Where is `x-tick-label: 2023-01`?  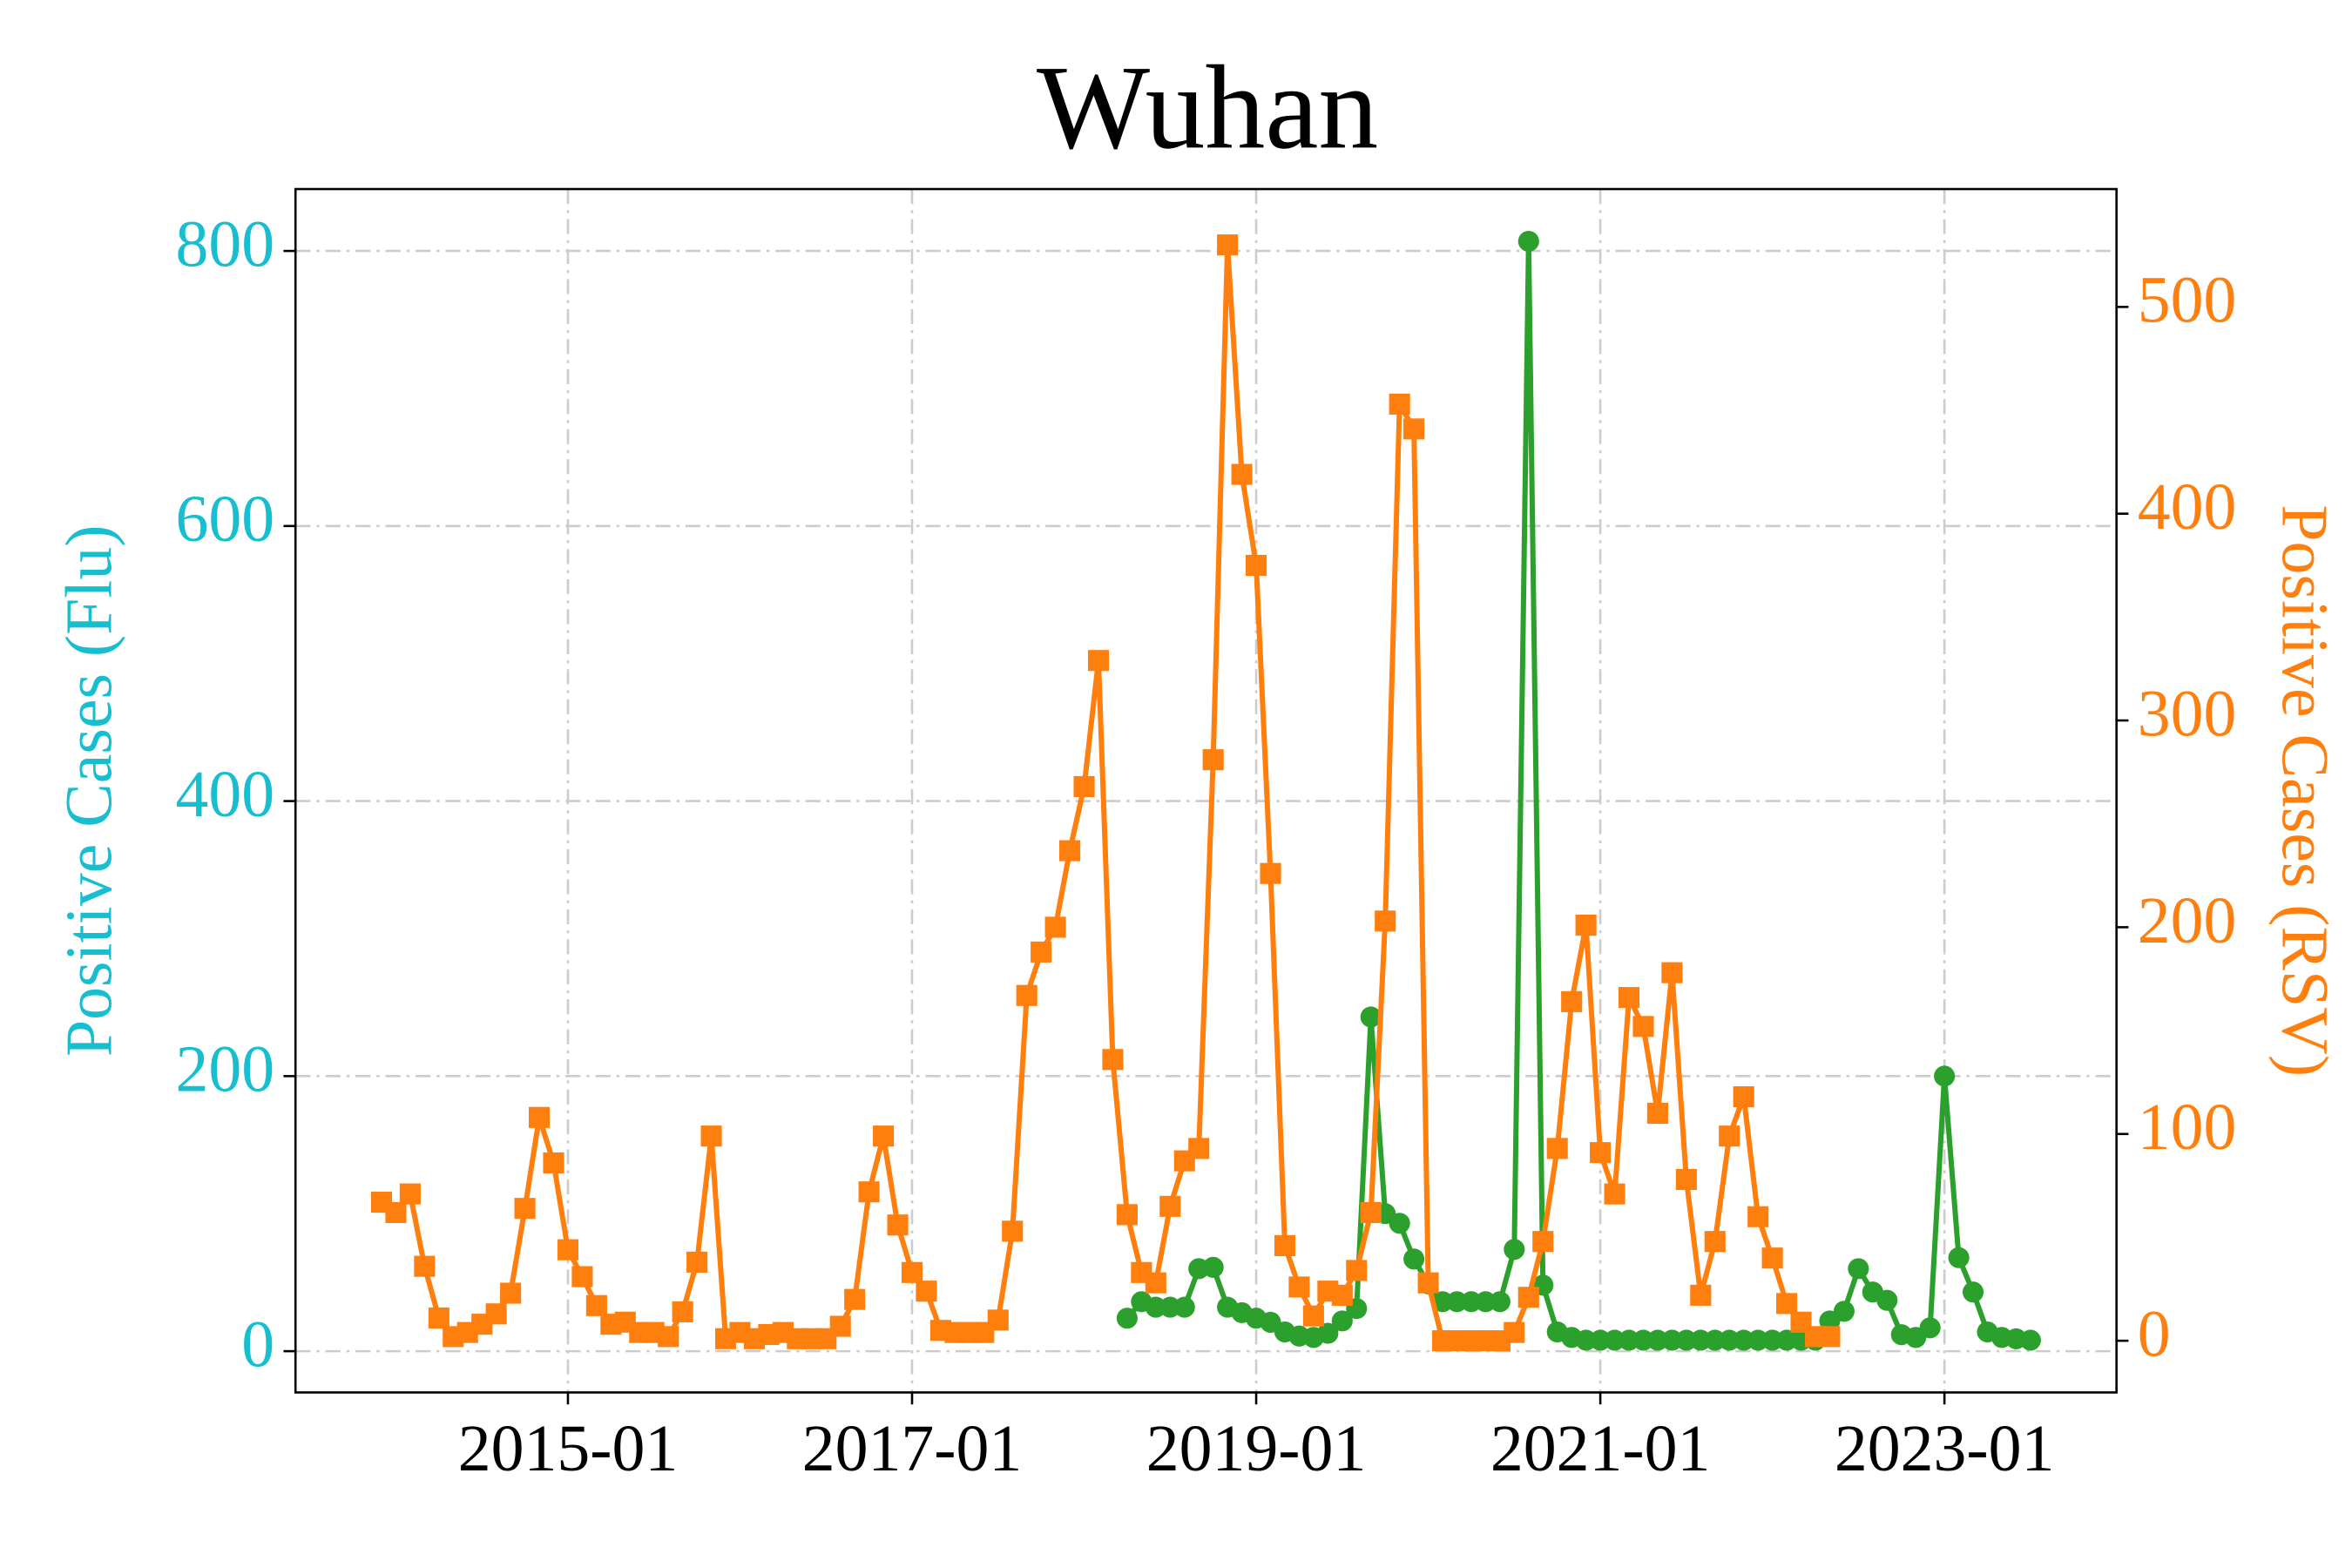
x-tick-label: 2023-01 is located at coordinates (1945, 1448).